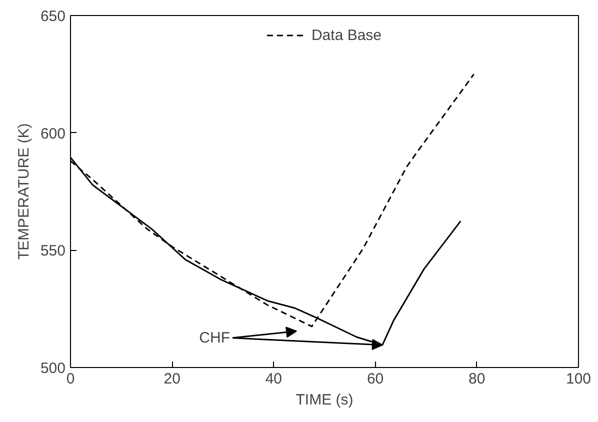  I want to click on x-tick-label: 20, so click(172, 379).